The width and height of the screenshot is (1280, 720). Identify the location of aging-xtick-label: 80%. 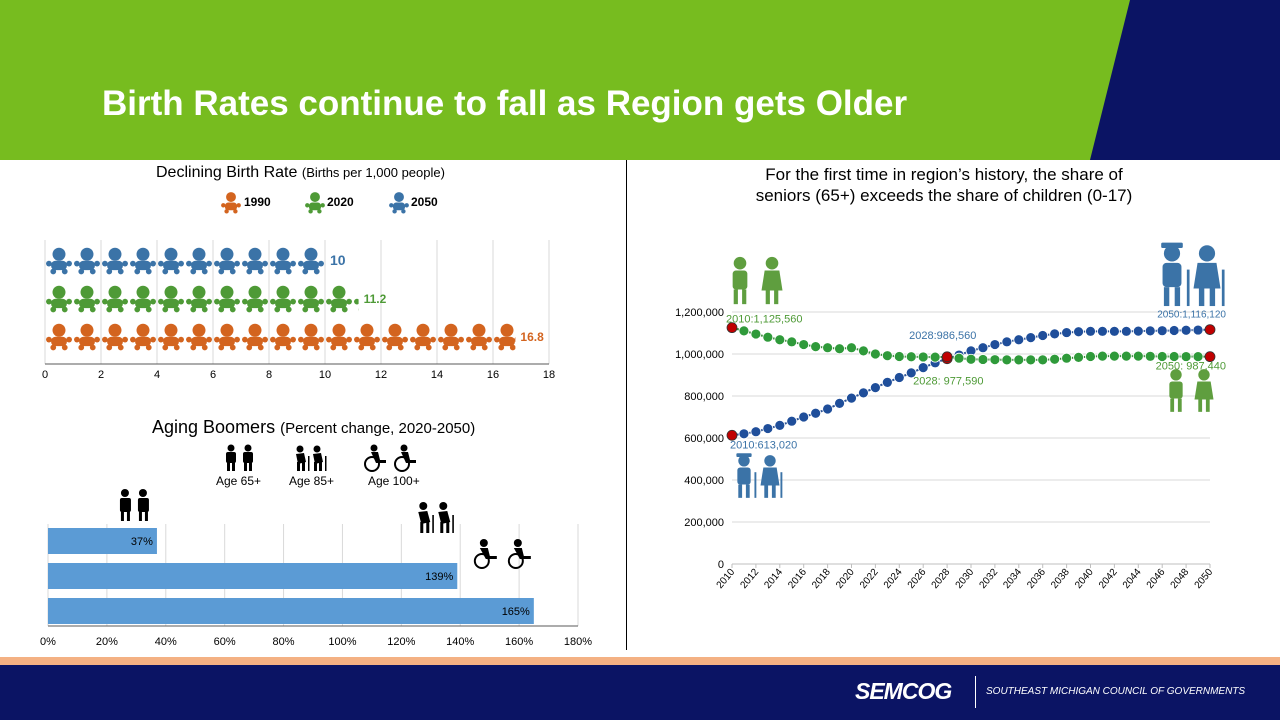
(284, 642).